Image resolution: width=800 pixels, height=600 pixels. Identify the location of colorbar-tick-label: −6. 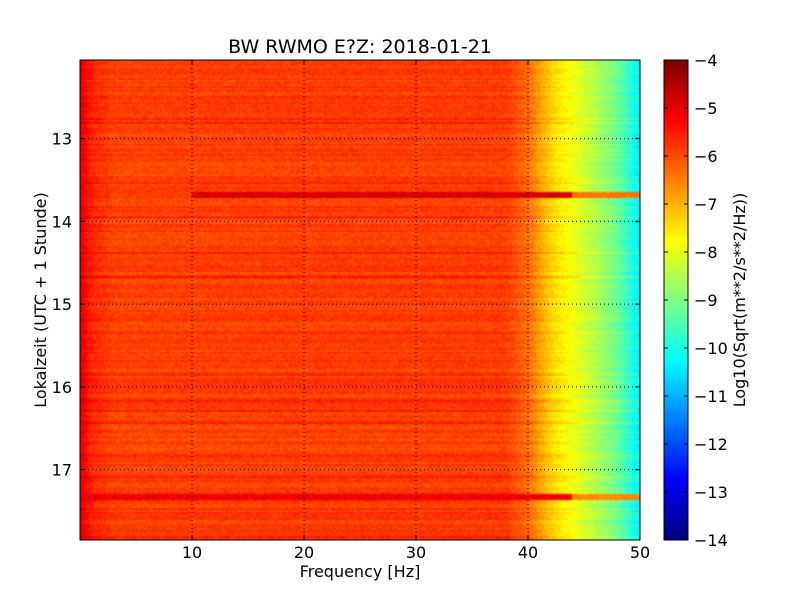
(706, 156).